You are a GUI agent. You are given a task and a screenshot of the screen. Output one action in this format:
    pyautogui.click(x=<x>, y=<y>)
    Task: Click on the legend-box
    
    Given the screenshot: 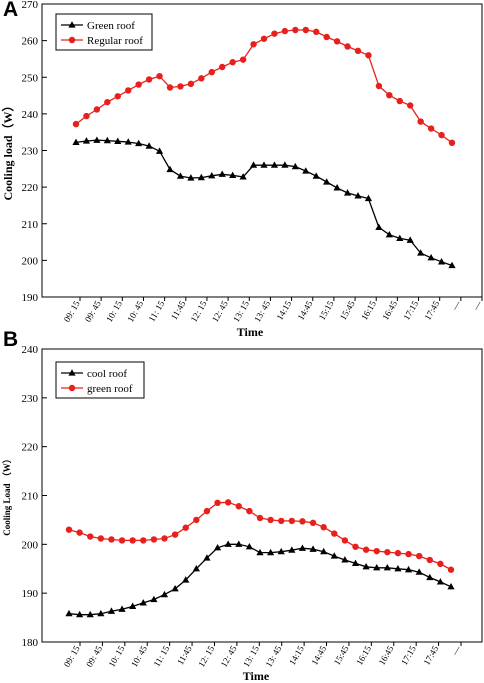 What is the action you would take?
    pyautogui.click(x=104, y=32)
    